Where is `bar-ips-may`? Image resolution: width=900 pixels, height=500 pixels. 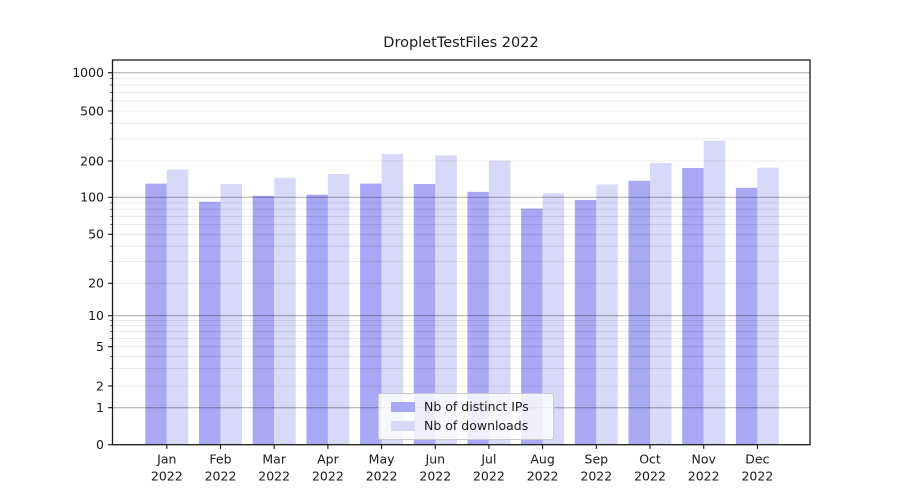
bar-ips-may is located at coordinates (371, 314).